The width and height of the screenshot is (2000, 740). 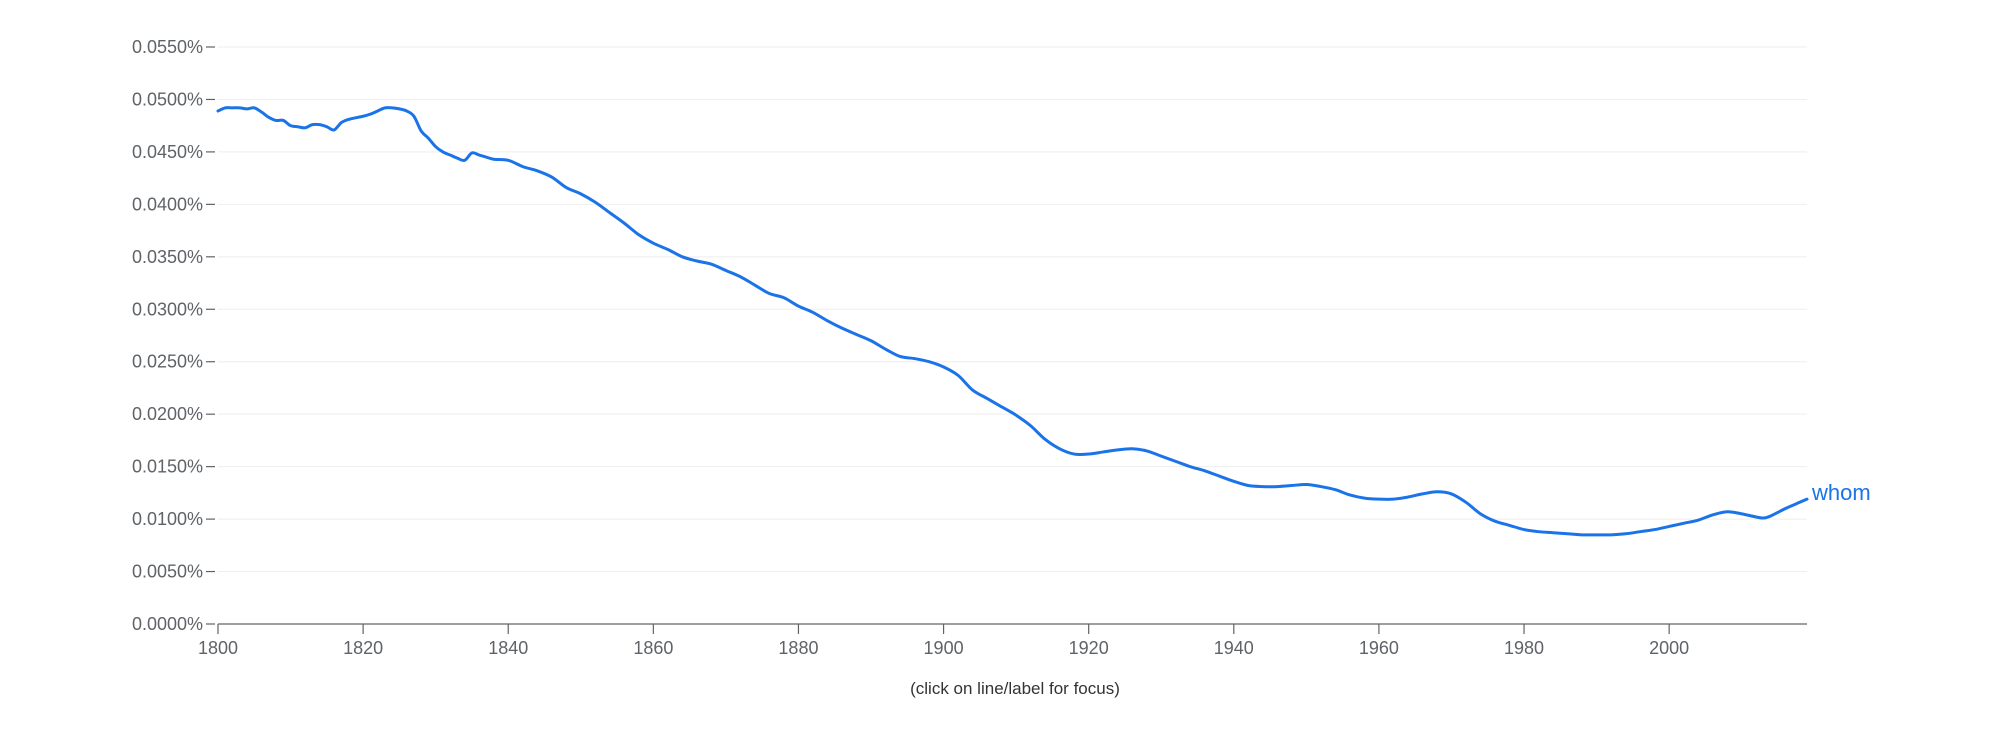 What do you see at coordinates (1841, 492) in the screenshot?
I see `series-label-whom: whom` at bounding box center [1841, 492].